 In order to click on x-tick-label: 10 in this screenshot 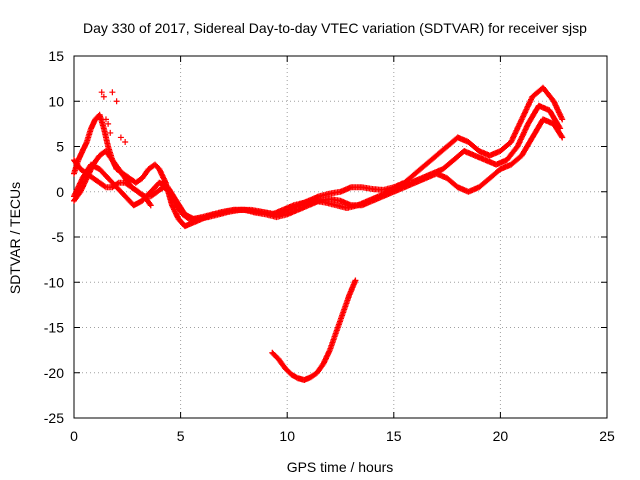, I will do `click(287, 436)`.